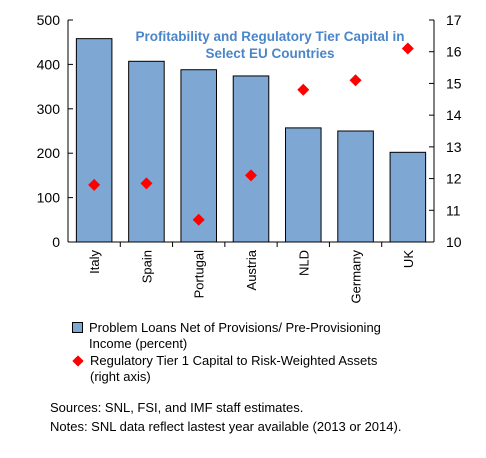 This screenshot has height=458, width=486. I want to click on marker-italy, so click(94, 184).